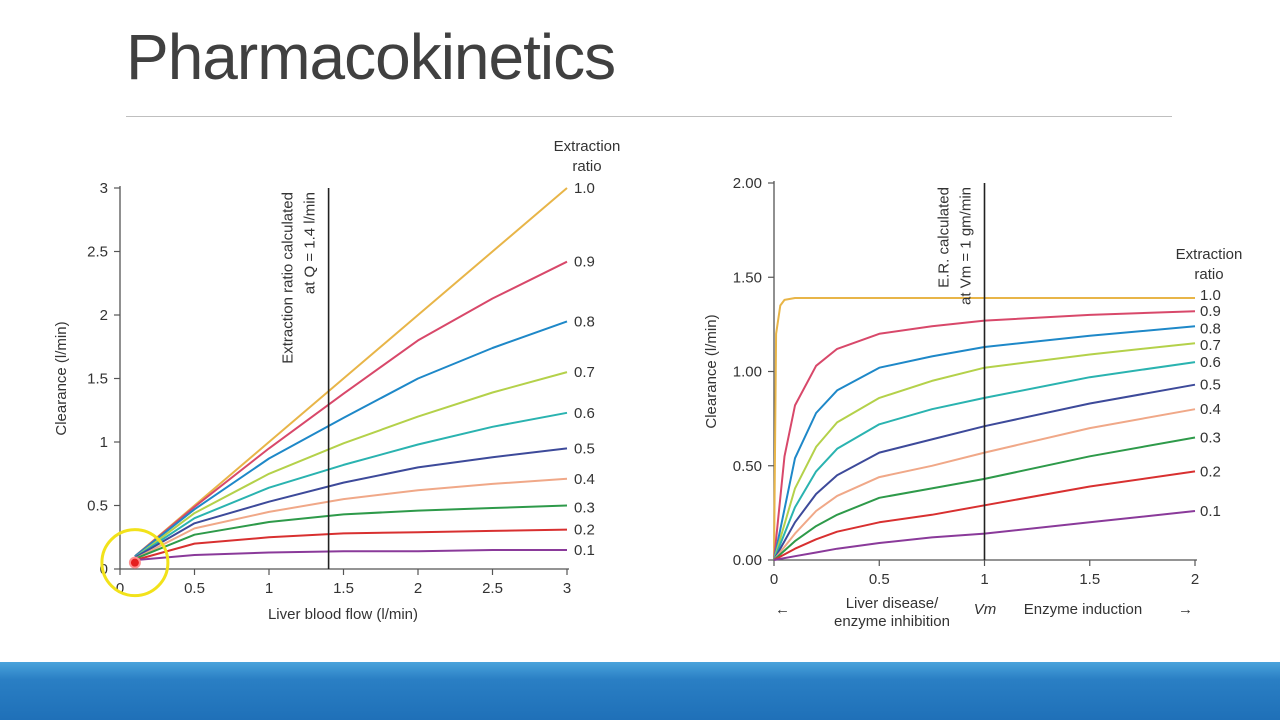 The image size is (1280, 720). What do you see at coordinates (97, 379) in the screenshot?
I see `y-tick-label: 1.5` at bounding box center [97, 379].